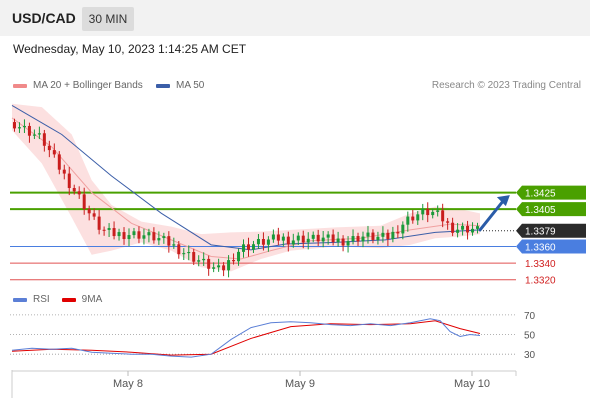  Describe the element at coordinates (108, 19) in the screenshot. I see `timeframe-button: 30 MIN` at that location.